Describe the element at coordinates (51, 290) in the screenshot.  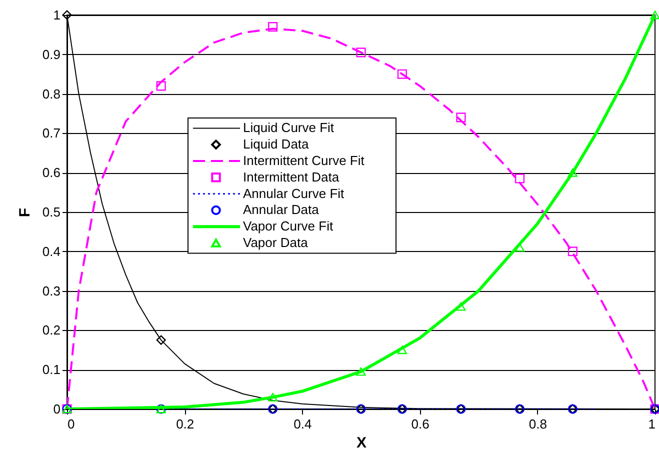
I see `y-tick-label: 0.3` at that location.